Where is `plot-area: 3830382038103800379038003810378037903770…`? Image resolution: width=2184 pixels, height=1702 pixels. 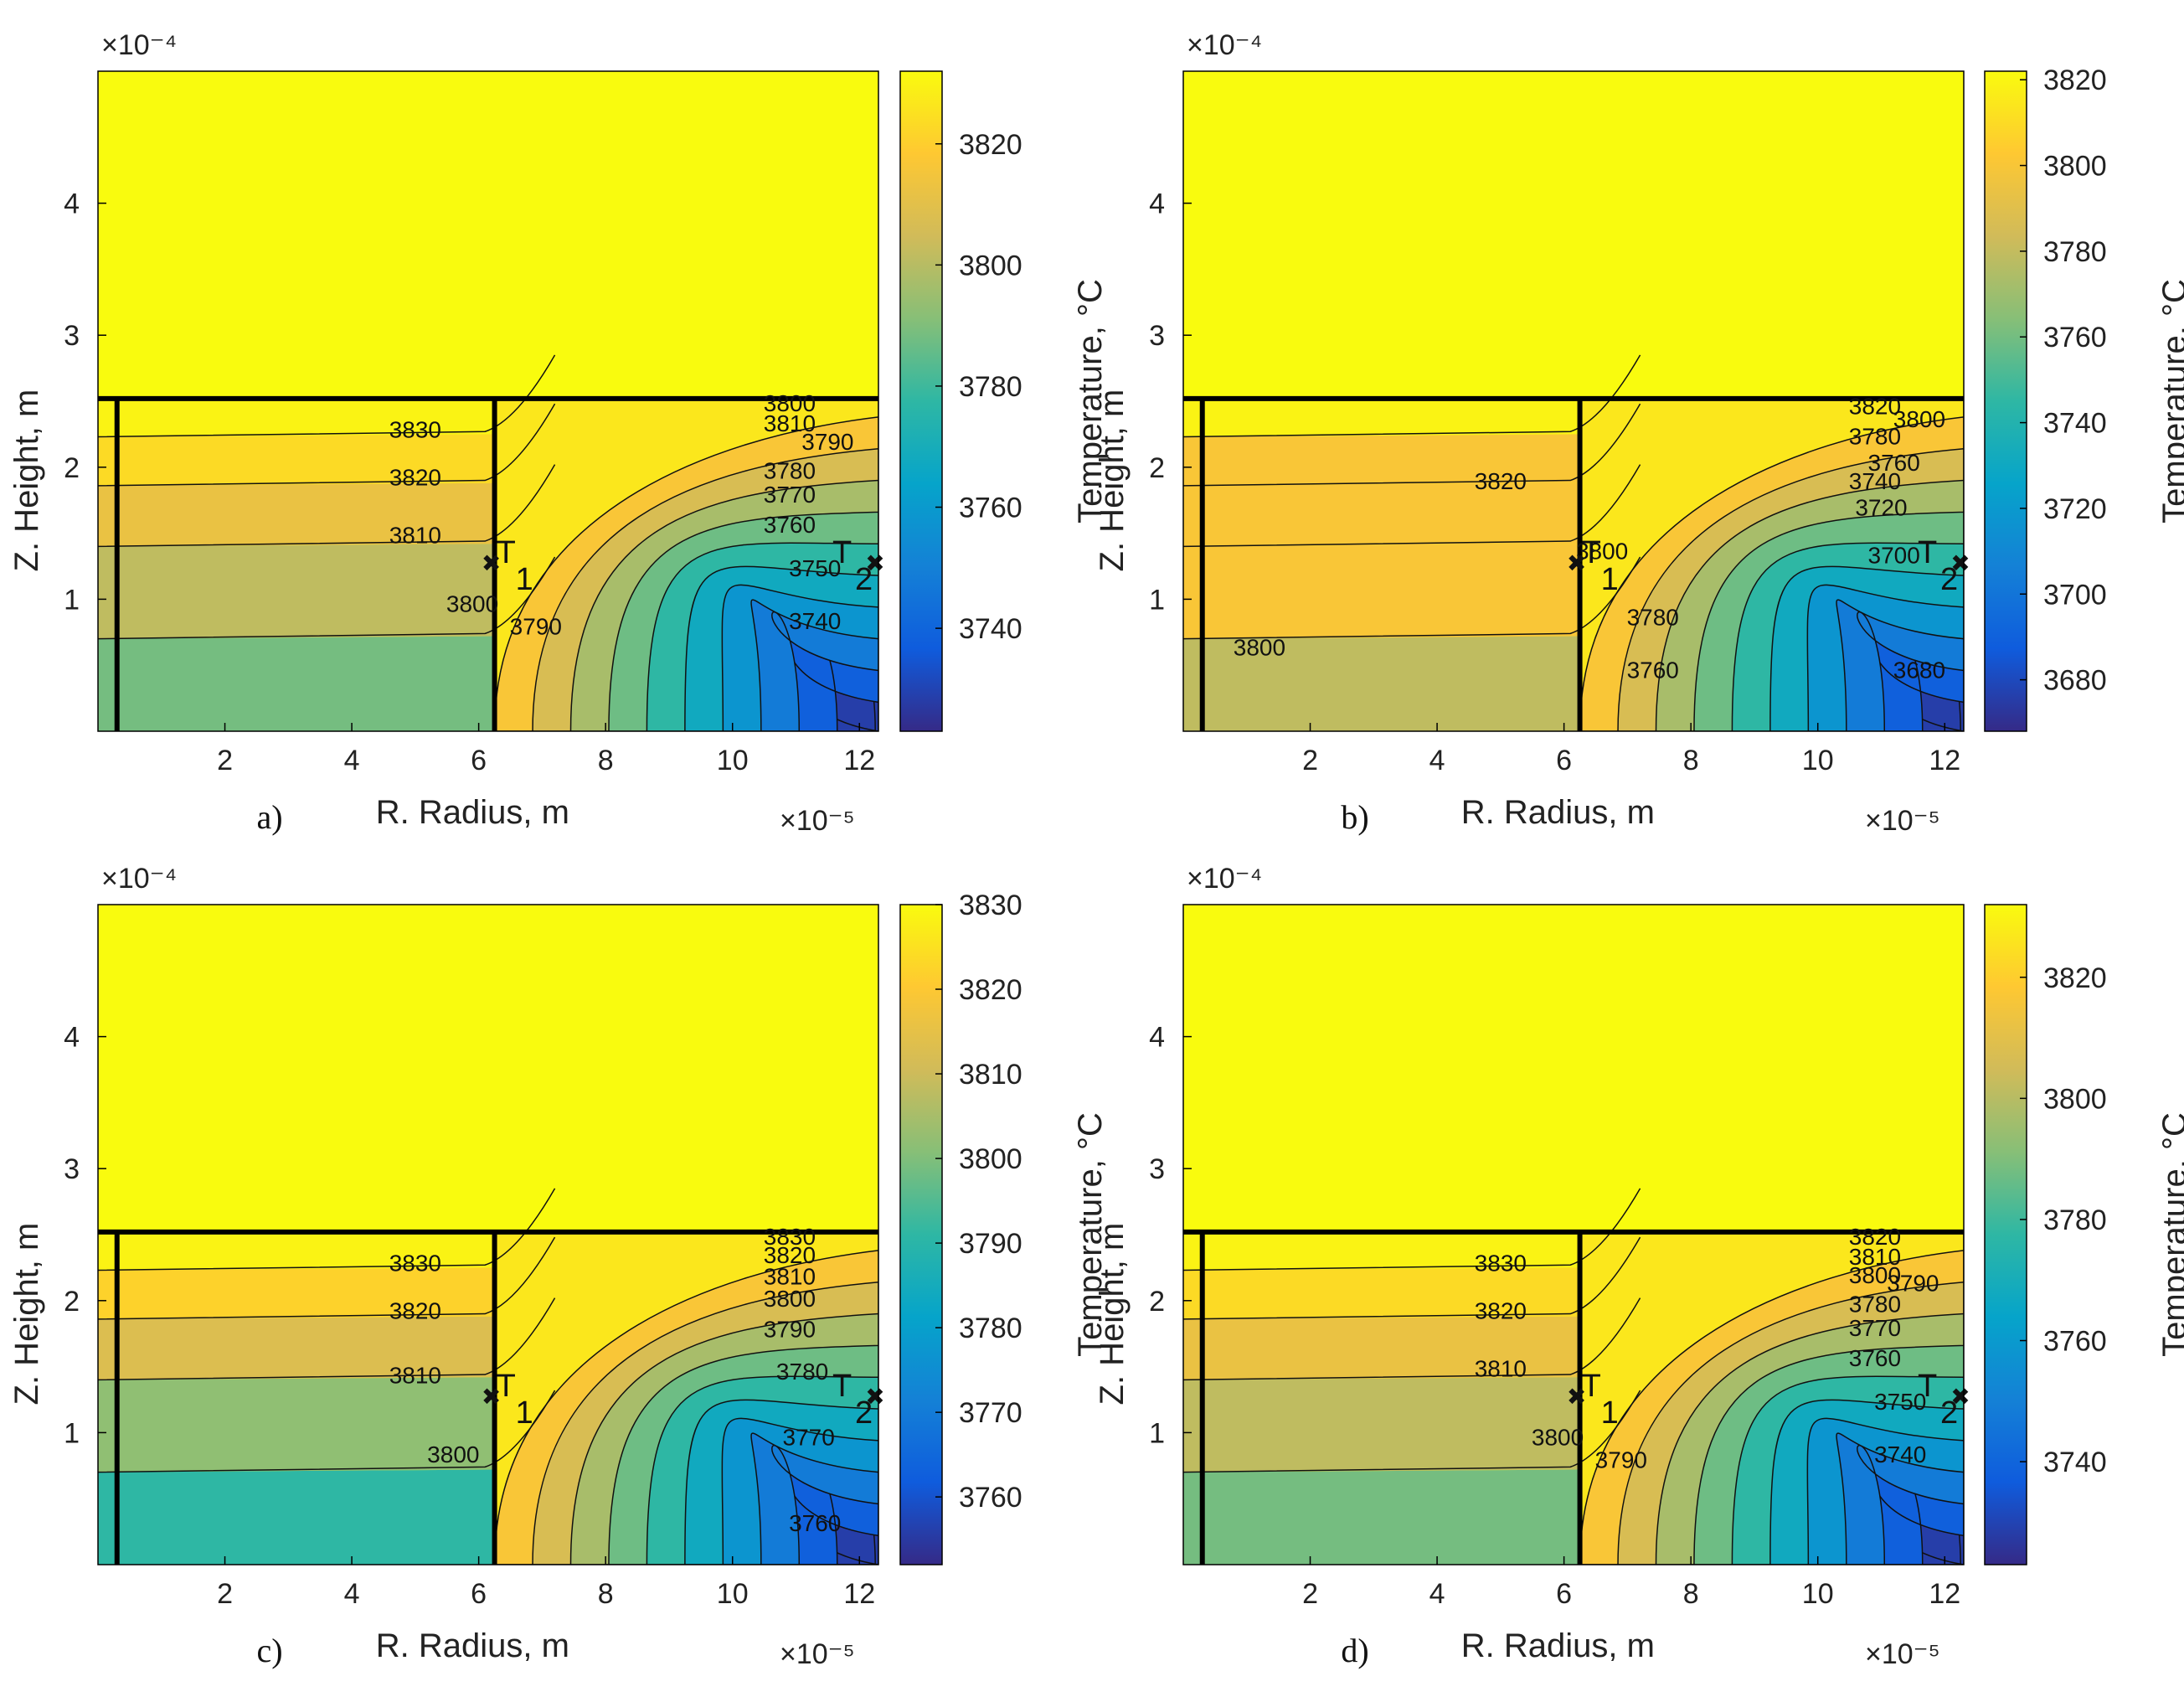 plot-area: 3830382038103800379038003810378037903770… is located at coordinates (488, 401).